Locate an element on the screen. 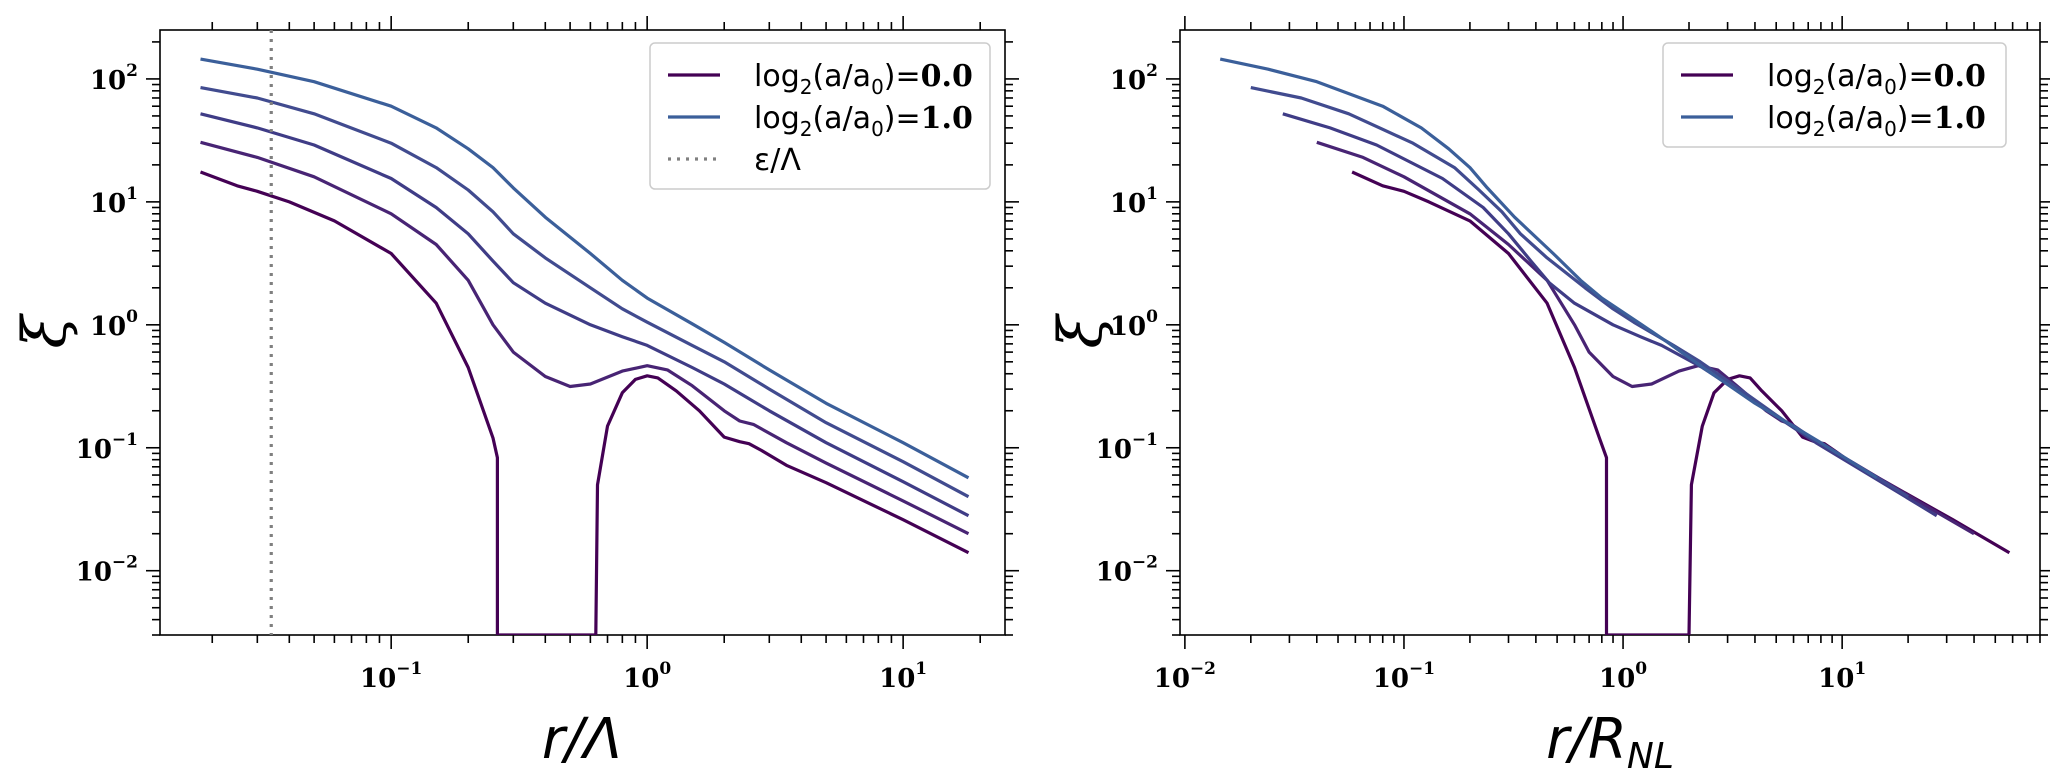 The image size is (2050, 768). legend-label: ε/Λ is located at coordinates (777, 160).